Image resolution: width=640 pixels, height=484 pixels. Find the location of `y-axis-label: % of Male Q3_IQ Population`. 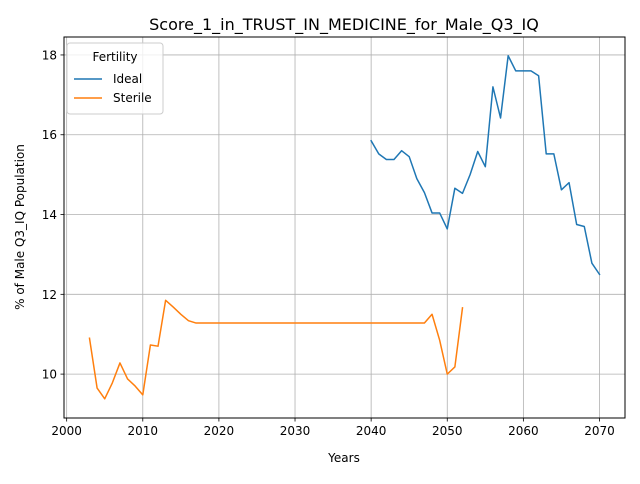

y-axis-label: % of Male Q3_IQ Population is located at coordinates (20, 227).